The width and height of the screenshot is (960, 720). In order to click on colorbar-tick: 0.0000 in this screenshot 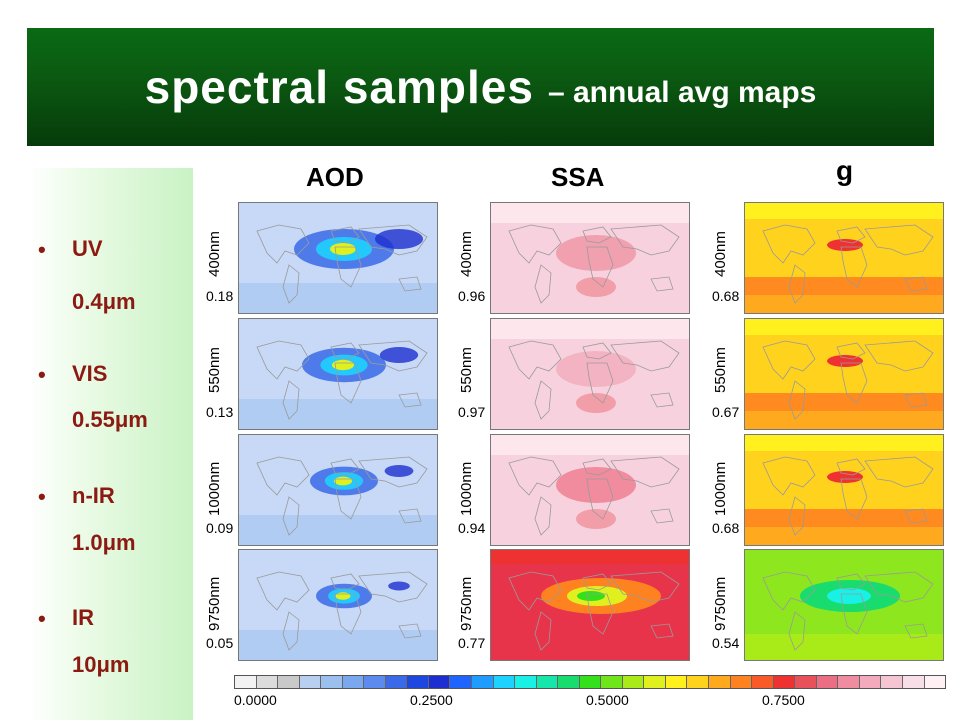, I will do `click(255, 700)`.